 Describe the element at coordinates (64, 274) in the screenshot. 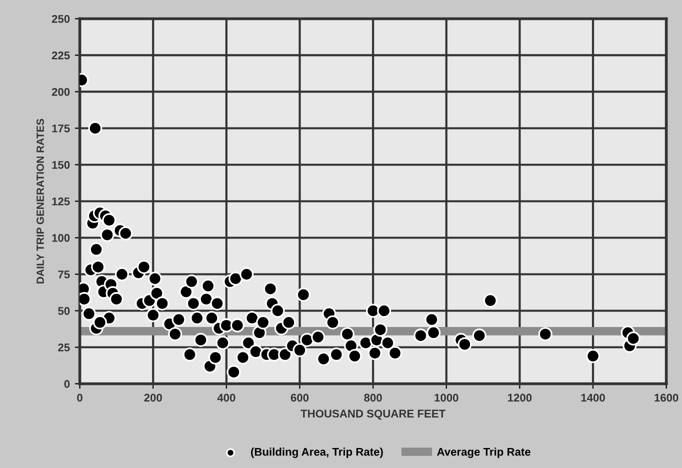

I see `y-tick-label: 75` at that location.